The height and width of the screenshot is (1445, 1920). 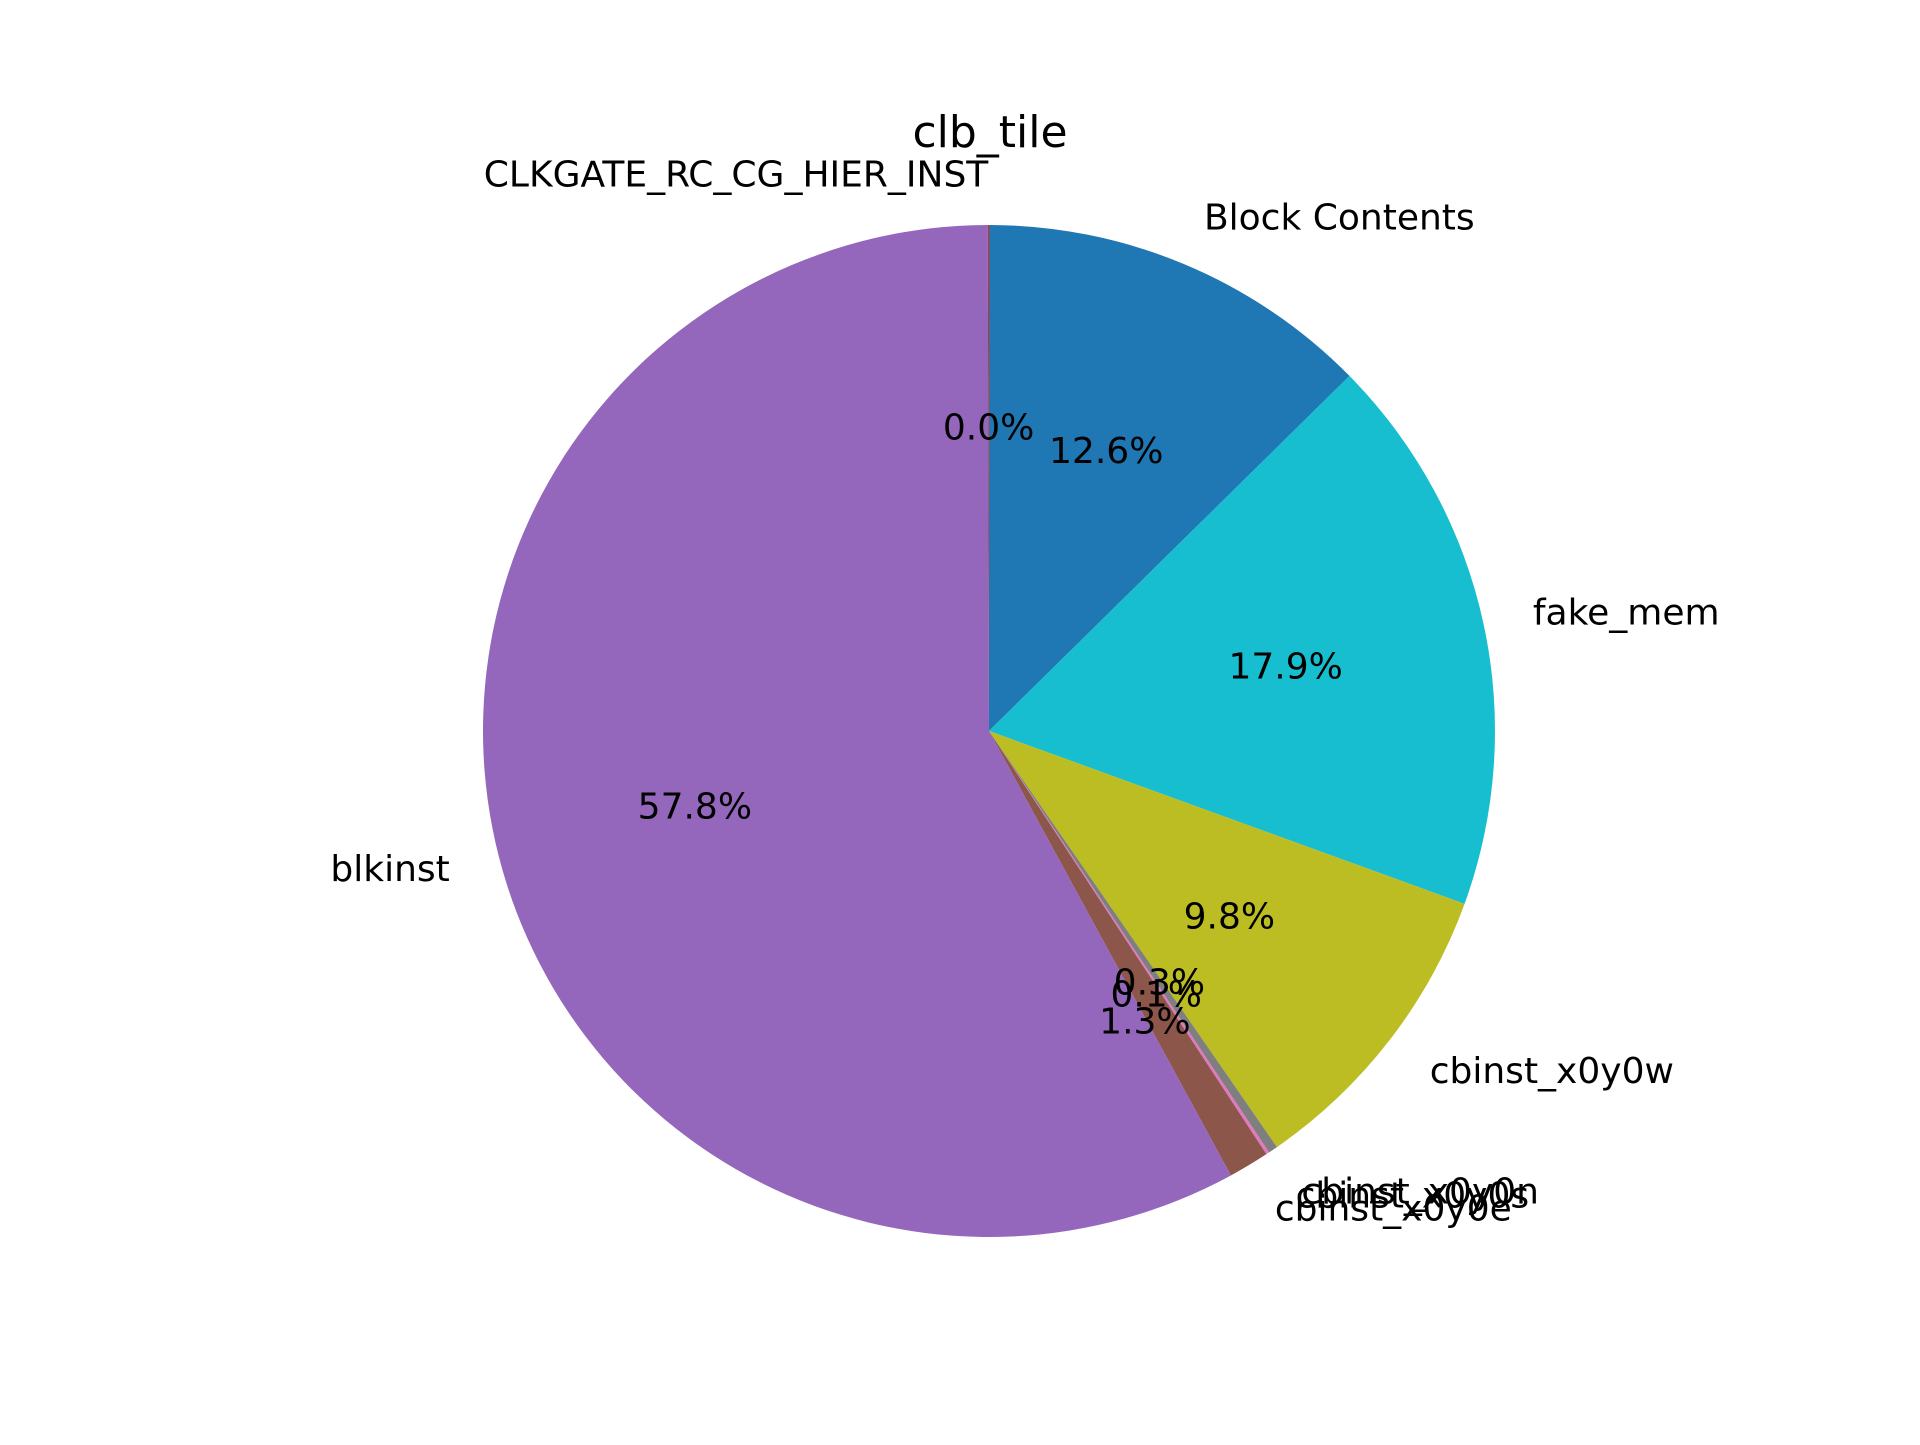 I want to click on slice-label: cbinst_x0y0w, so click(x=1552, y=1071).